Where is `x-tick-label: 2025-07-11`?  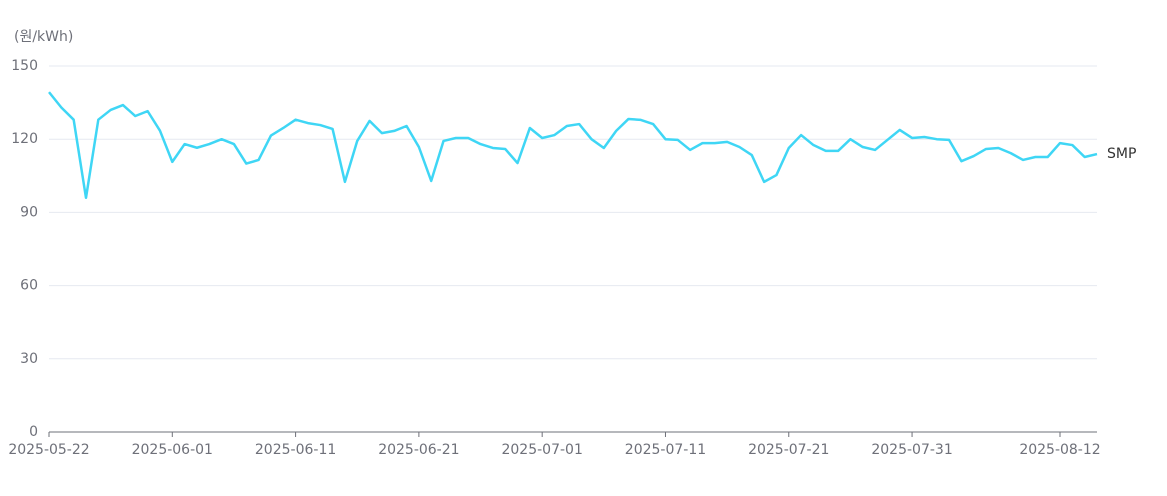
x-tick-label: 2025-07-11 is located at coordinates (665, 450).